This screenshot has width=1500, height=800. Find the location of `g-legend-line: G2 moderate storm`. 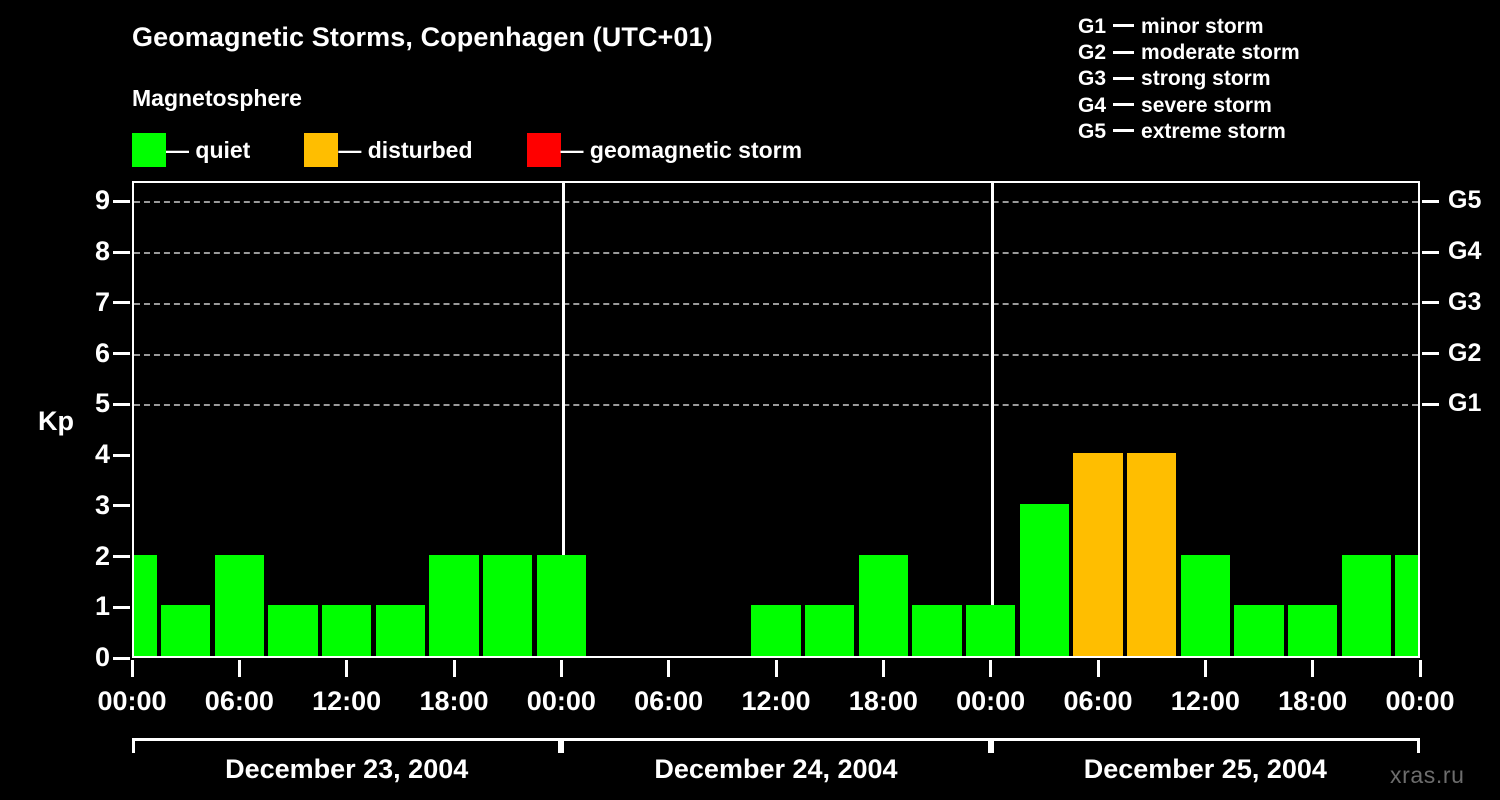

g-legend-line: G2 moderate storm is located at coordinates (1189, 53).